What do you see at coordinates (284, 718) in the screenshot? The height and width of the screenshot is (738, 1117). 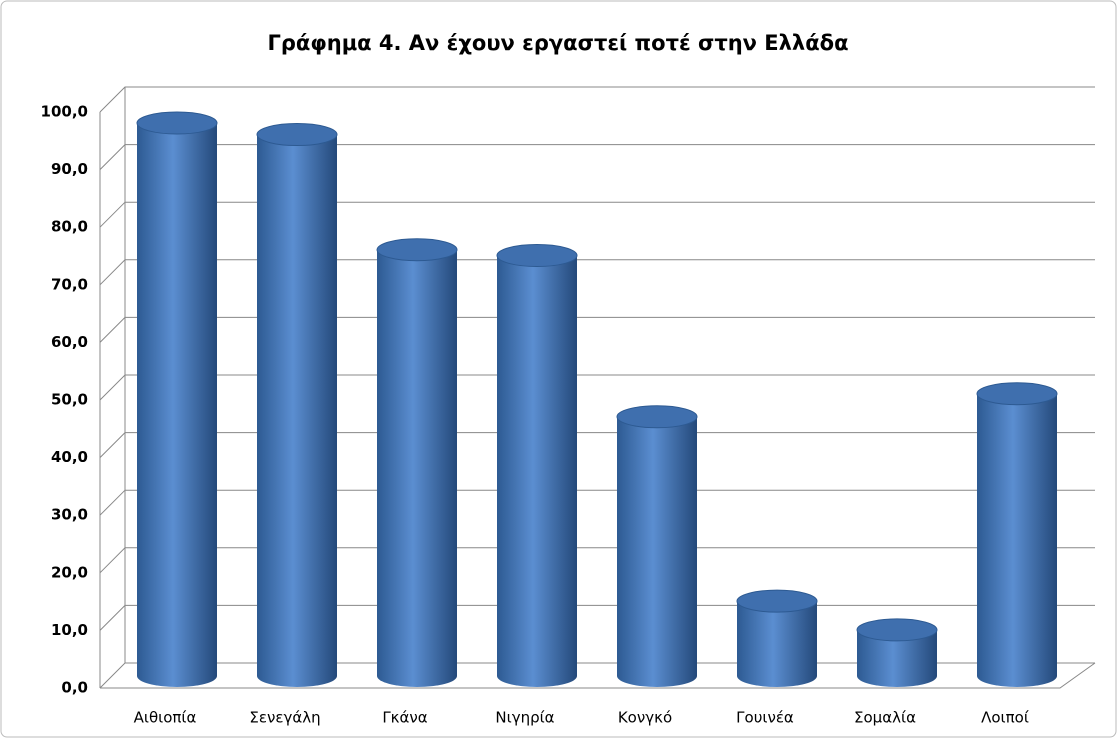 I see `x-tick-label: Σενεγάλη` at bounding box center [284, 718].